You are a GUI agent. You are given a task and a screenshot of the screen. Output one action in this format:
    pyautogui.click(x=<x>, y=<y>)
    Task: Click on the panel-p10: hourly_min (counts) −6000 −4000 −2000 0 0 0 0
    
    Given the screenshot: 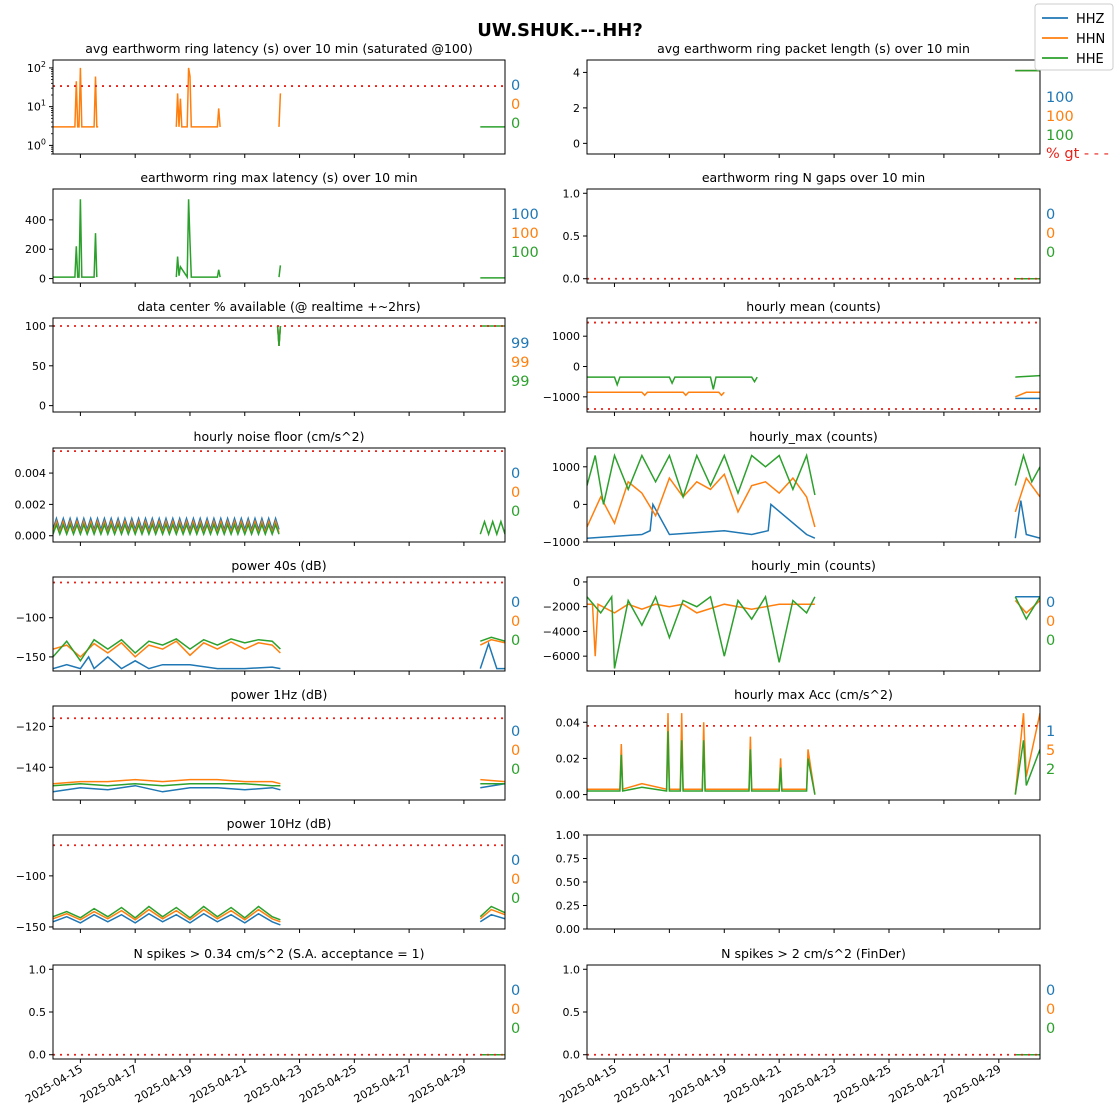 What is the action you would take?
    pyautogui.click(x=799, y=616)
    